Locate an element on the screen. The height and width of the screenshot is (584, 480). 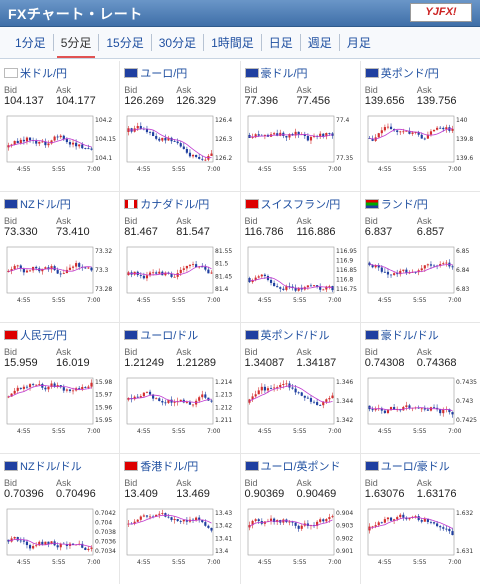
mini-chart: 1.346 1.344 1.342 4:55 5:55 7:00 is located at coordinates (301, 405).